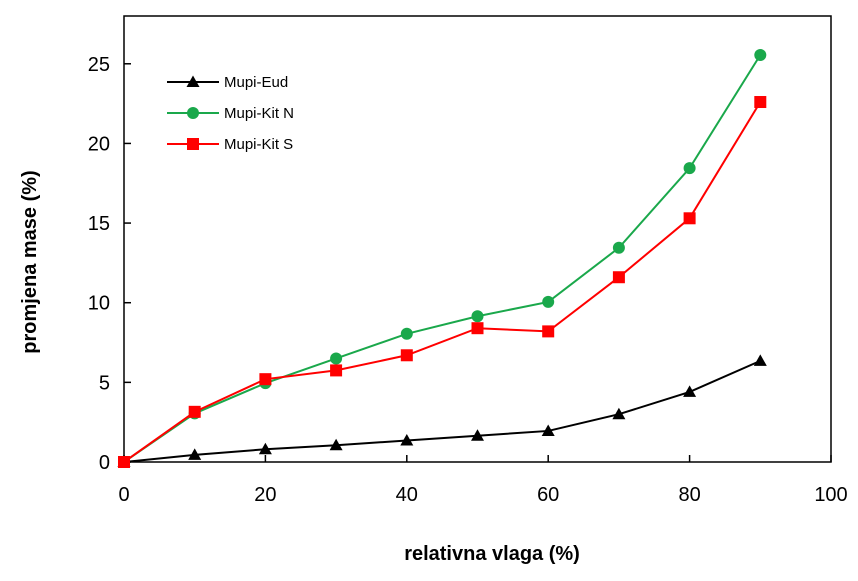  Describe the element at coordinates (492, 554) in the screenshot. I see `x-axis-title: relativna vlaga (%)` at that location.